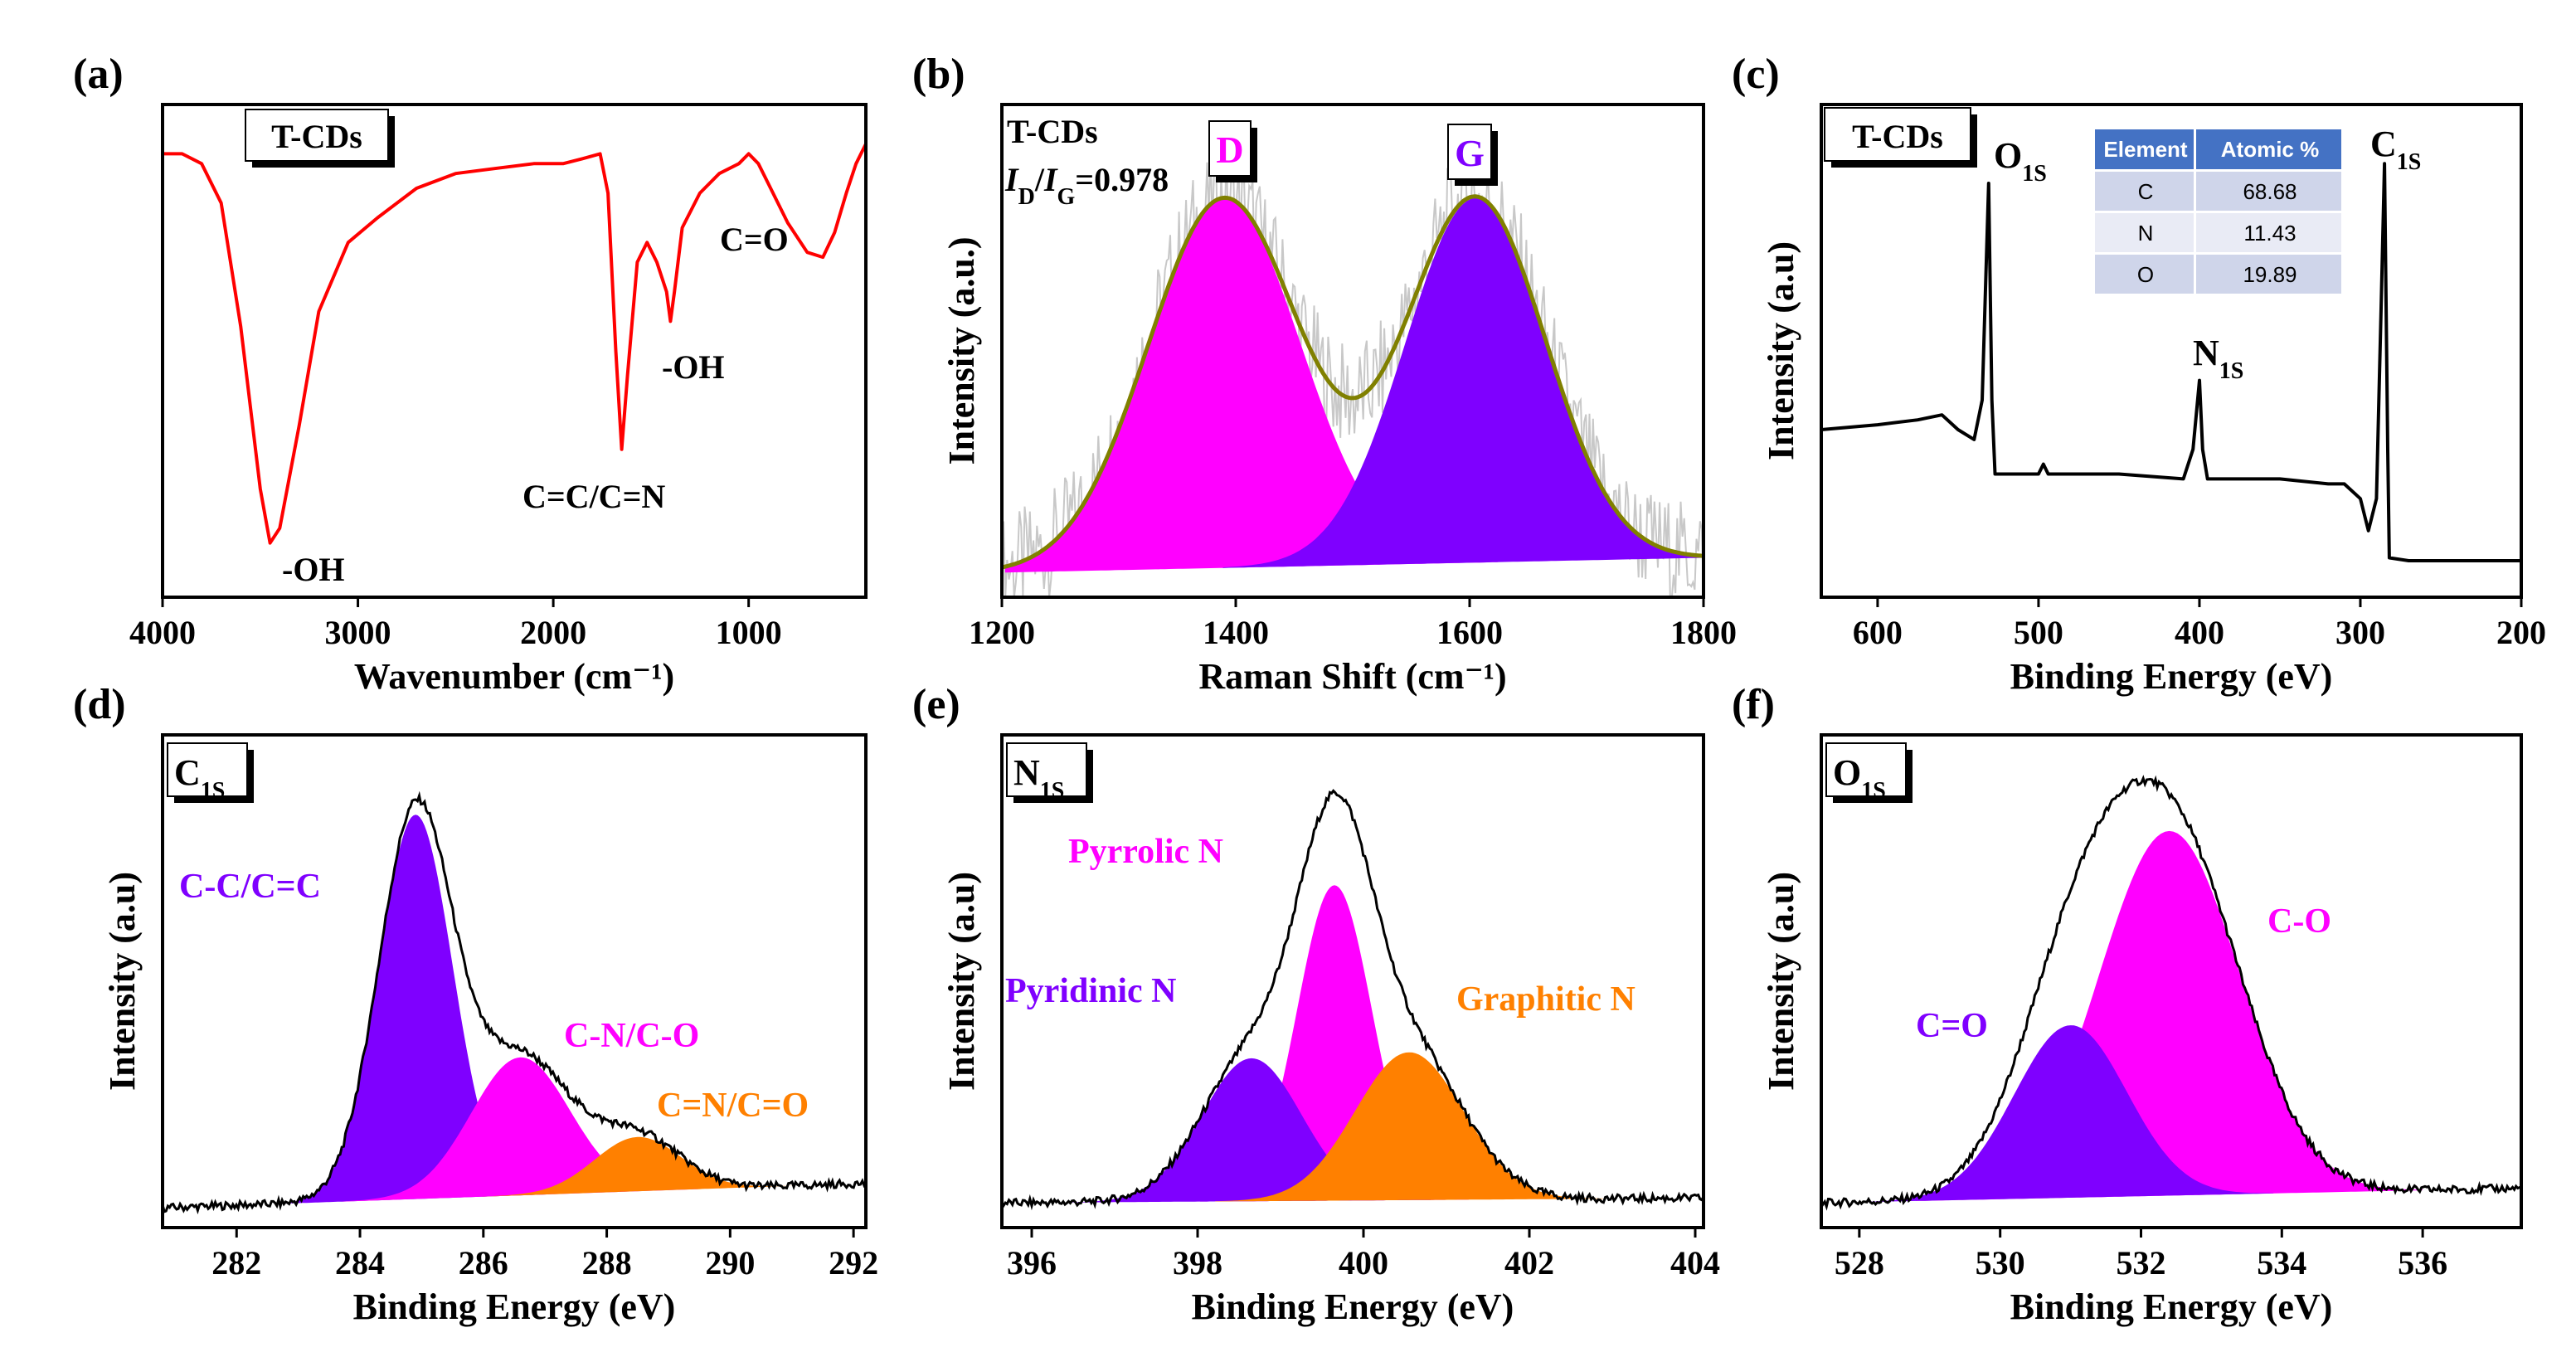 This screenshot has width=2576, height=1352. What do you see at coordinates (2145, 274) in the screenshot?
I see `table-cell-text: O` at bounding box center [2145, 274].